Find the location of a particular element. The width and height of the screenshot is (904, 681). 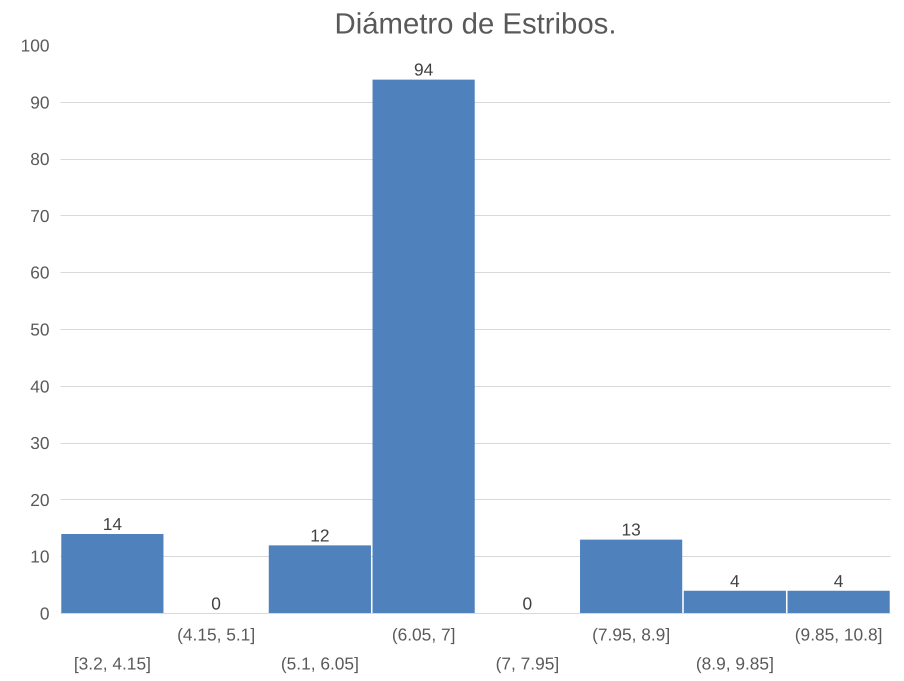

y-tick-label: 60 is located at coordinates (40, 272).